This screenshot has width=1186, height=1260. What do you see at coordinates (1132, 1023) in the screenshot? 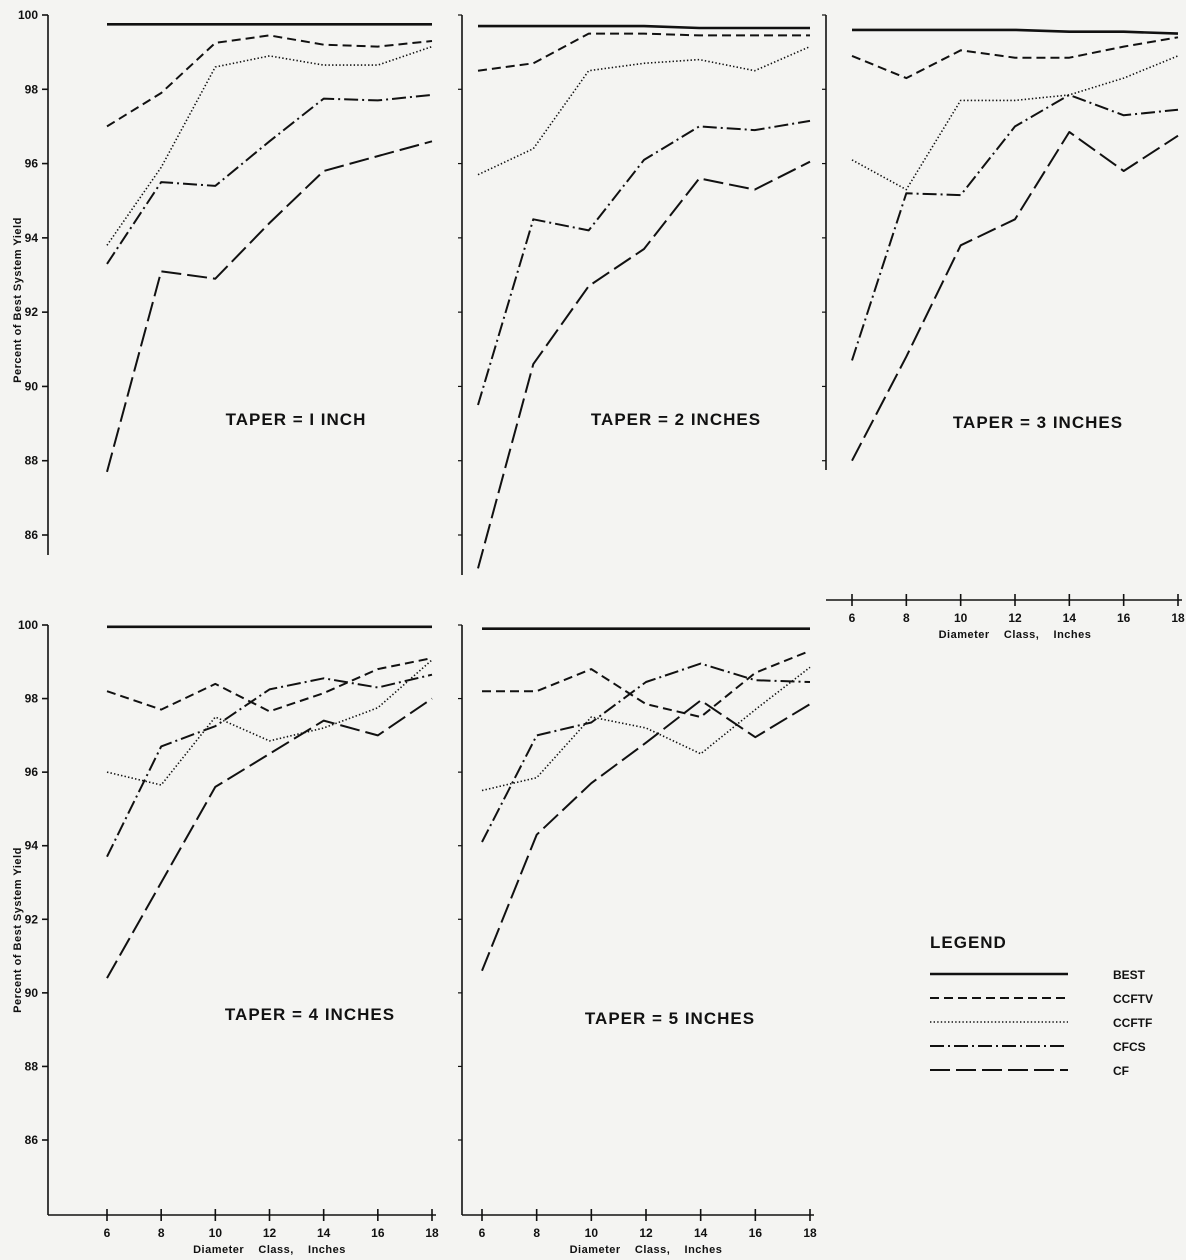
I see `legend-label-ccftf: CCFTF` at bounding box center [1132, 1023].